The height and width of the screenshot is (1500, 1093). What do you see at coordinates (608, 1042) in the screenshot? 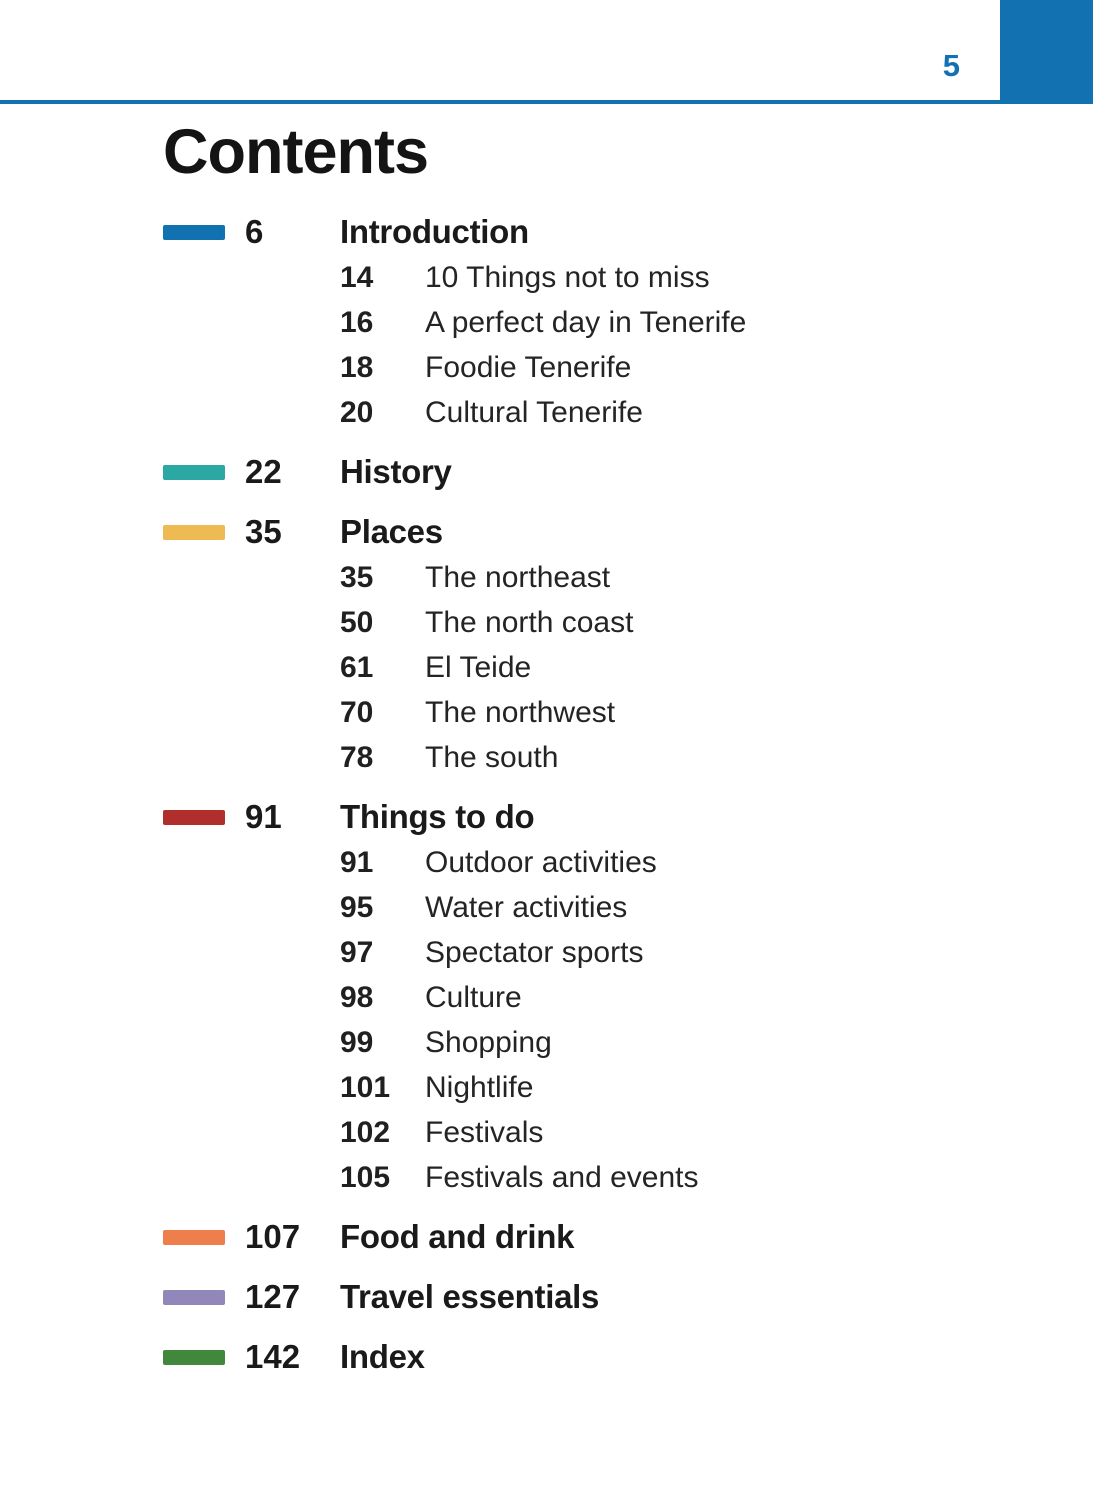
I see `toc-subitem-row: 99 Shopping` at bounding box center [608, 1042].